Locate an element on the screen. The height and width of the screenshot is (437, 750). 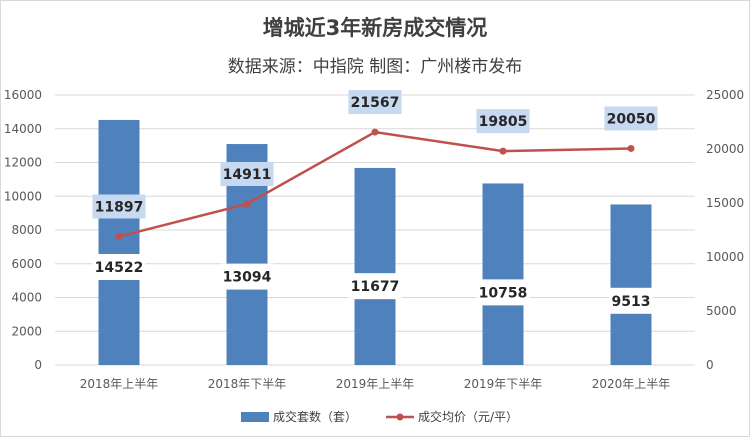
left-axis-tick-label: 10000 is located at coordinates (23, 196).